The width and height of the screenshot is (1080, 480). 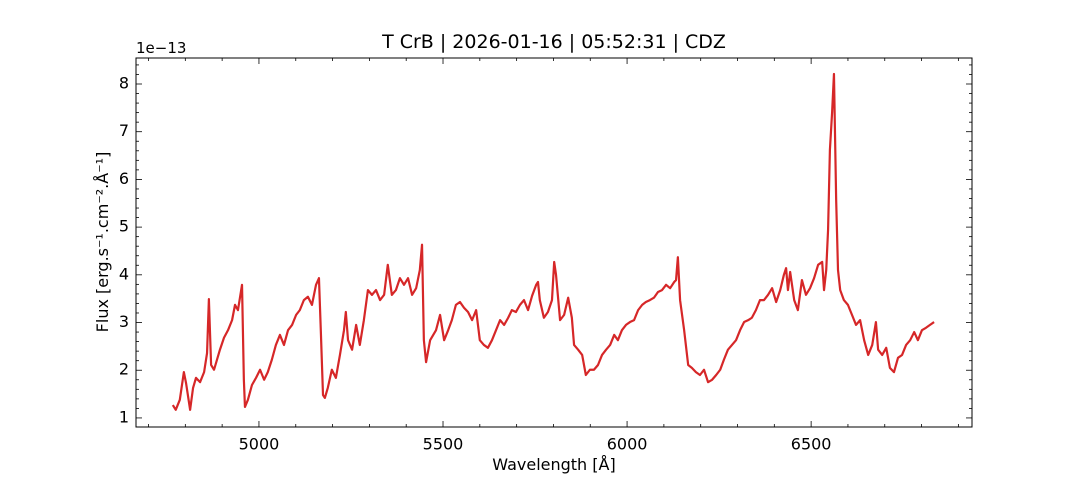 What do you see at coordinates (161, 48) in the screenshot?
I see `y-offset-label: 1e−13` at bounding box center [161, 48].